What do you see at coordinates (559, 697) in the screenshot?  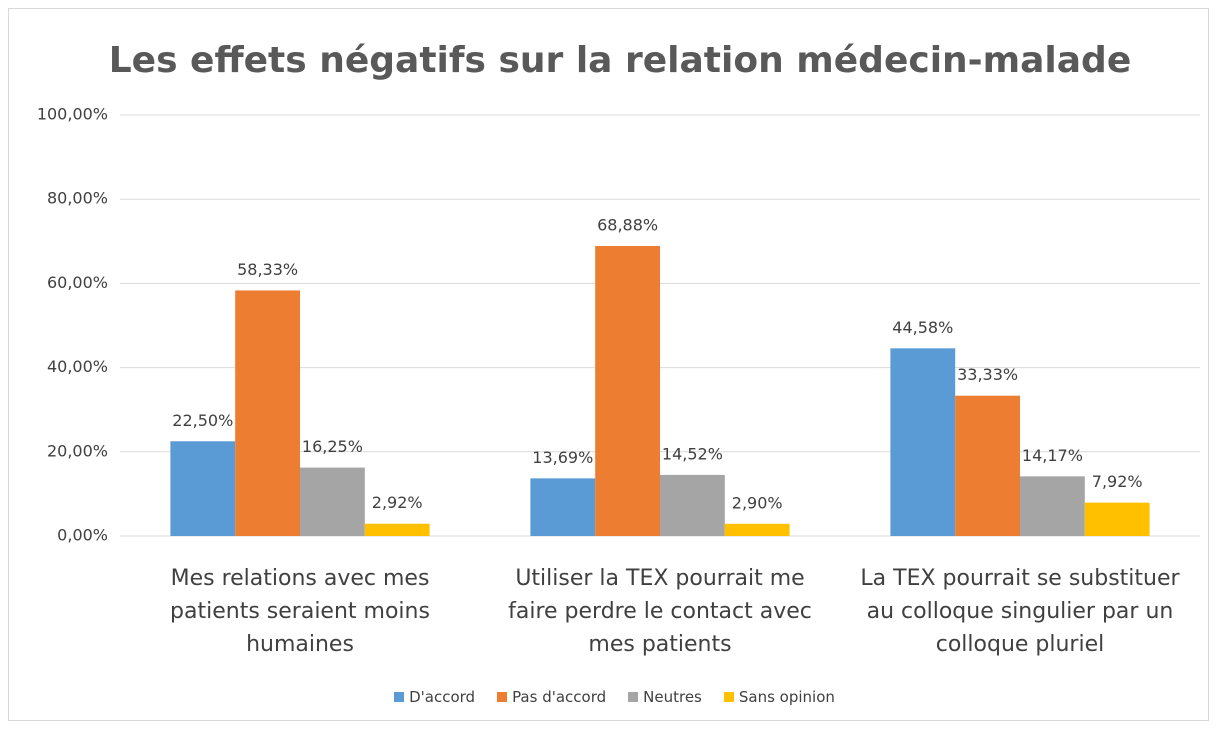 I see `legend-label: Pas d'accord` at bounding box center [559, 697].